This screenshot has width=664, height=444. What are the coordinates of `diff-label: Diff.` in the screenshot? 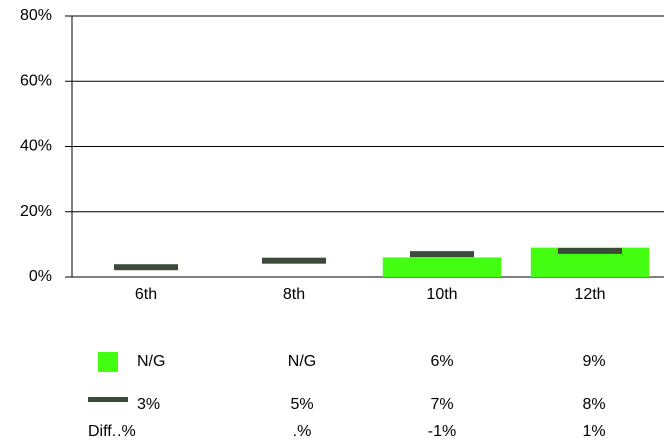 It's located at (102, 431).